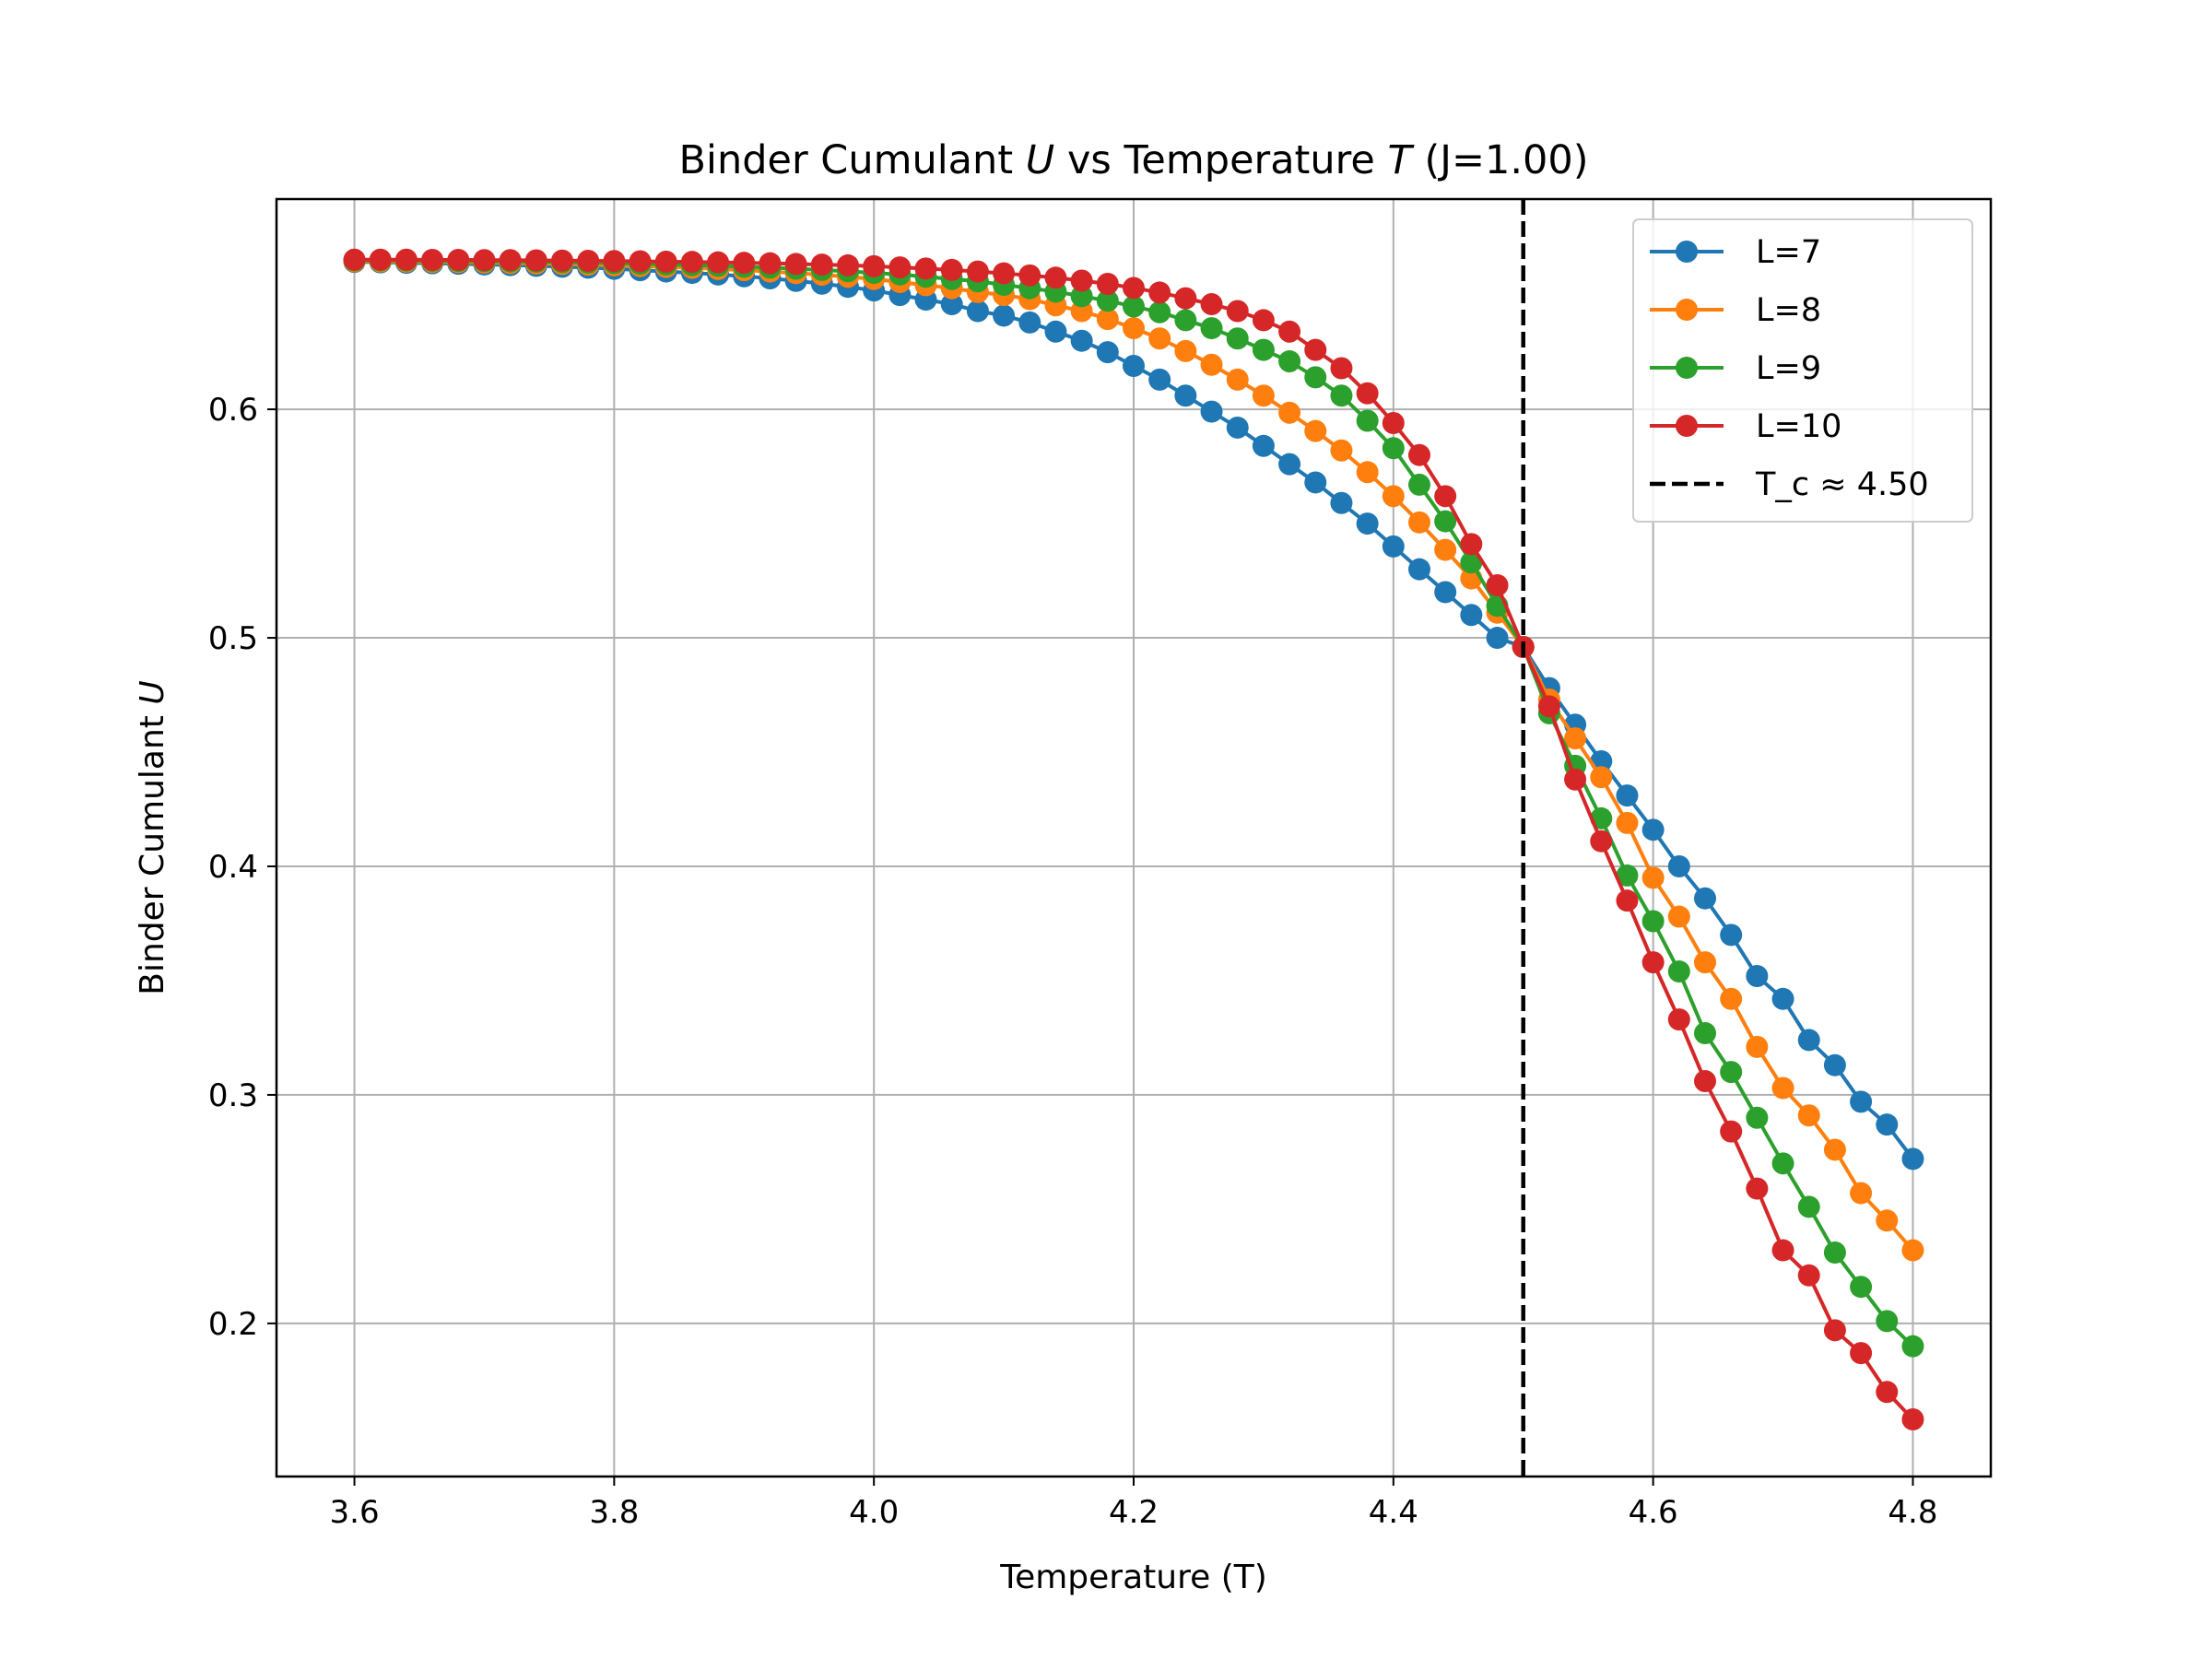  What do you see at coordinates (233, 867) in the screenshot?
I see `y-tick-label: 0.4` at bounding box center [233, 867].